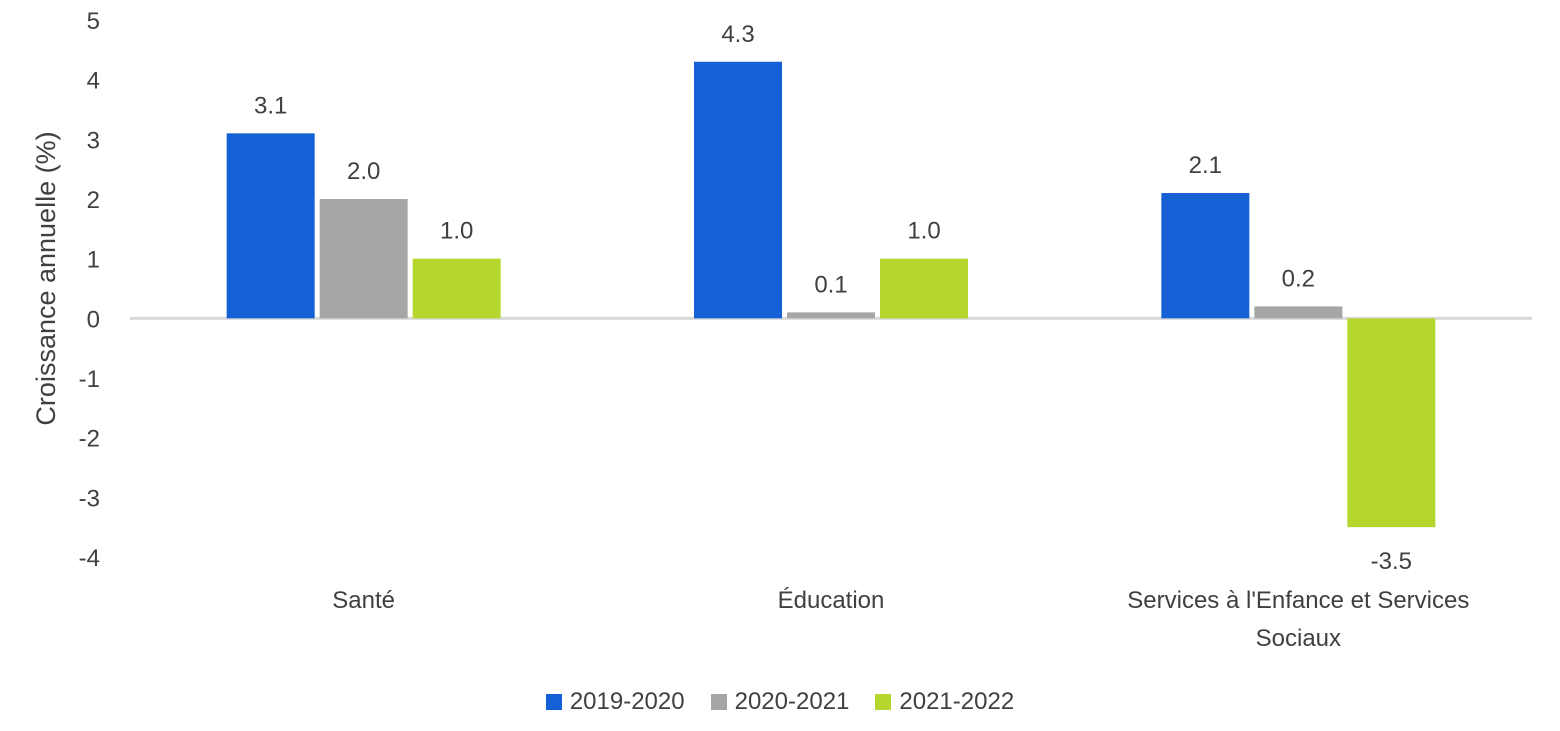 This screenshot has height=731, width=1560. What do you see at coordinates (1205, 165) in the screenshot?
I see `data-label: 2.1` at bounding box center [1205, 165].